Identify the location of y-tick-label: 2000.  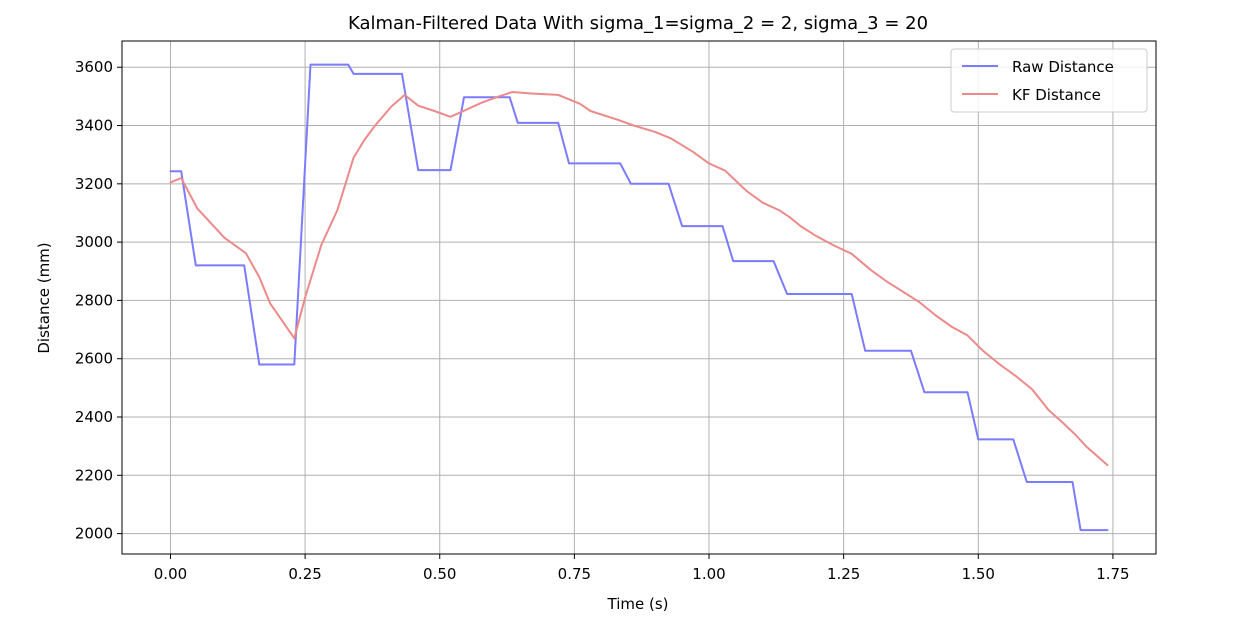
(94, 534).